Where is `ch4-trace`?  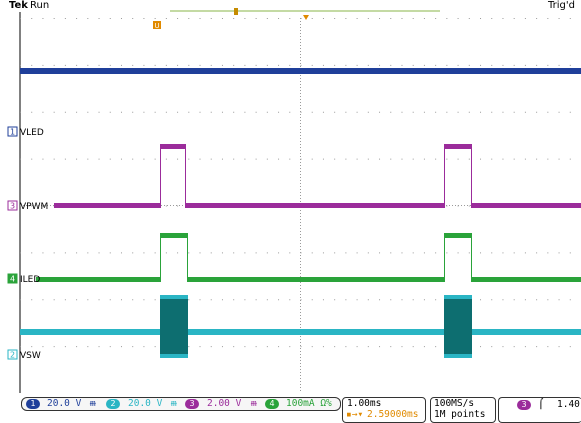 ch4-trace is located at coordinates (308, 257).